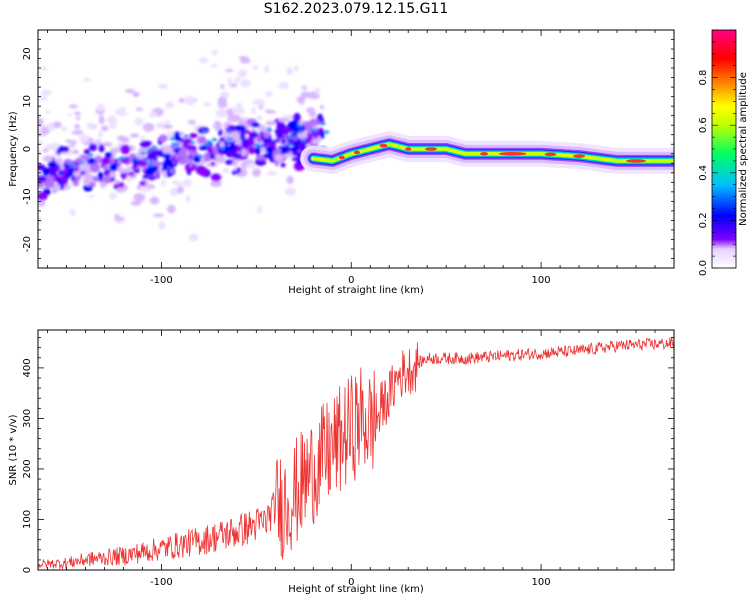 The width and height of the screenshot is (750, 600). Describe the element at coordinates (27, 101) in the screenshot. I see `spectrogram-ytick-label: 10` at that location.